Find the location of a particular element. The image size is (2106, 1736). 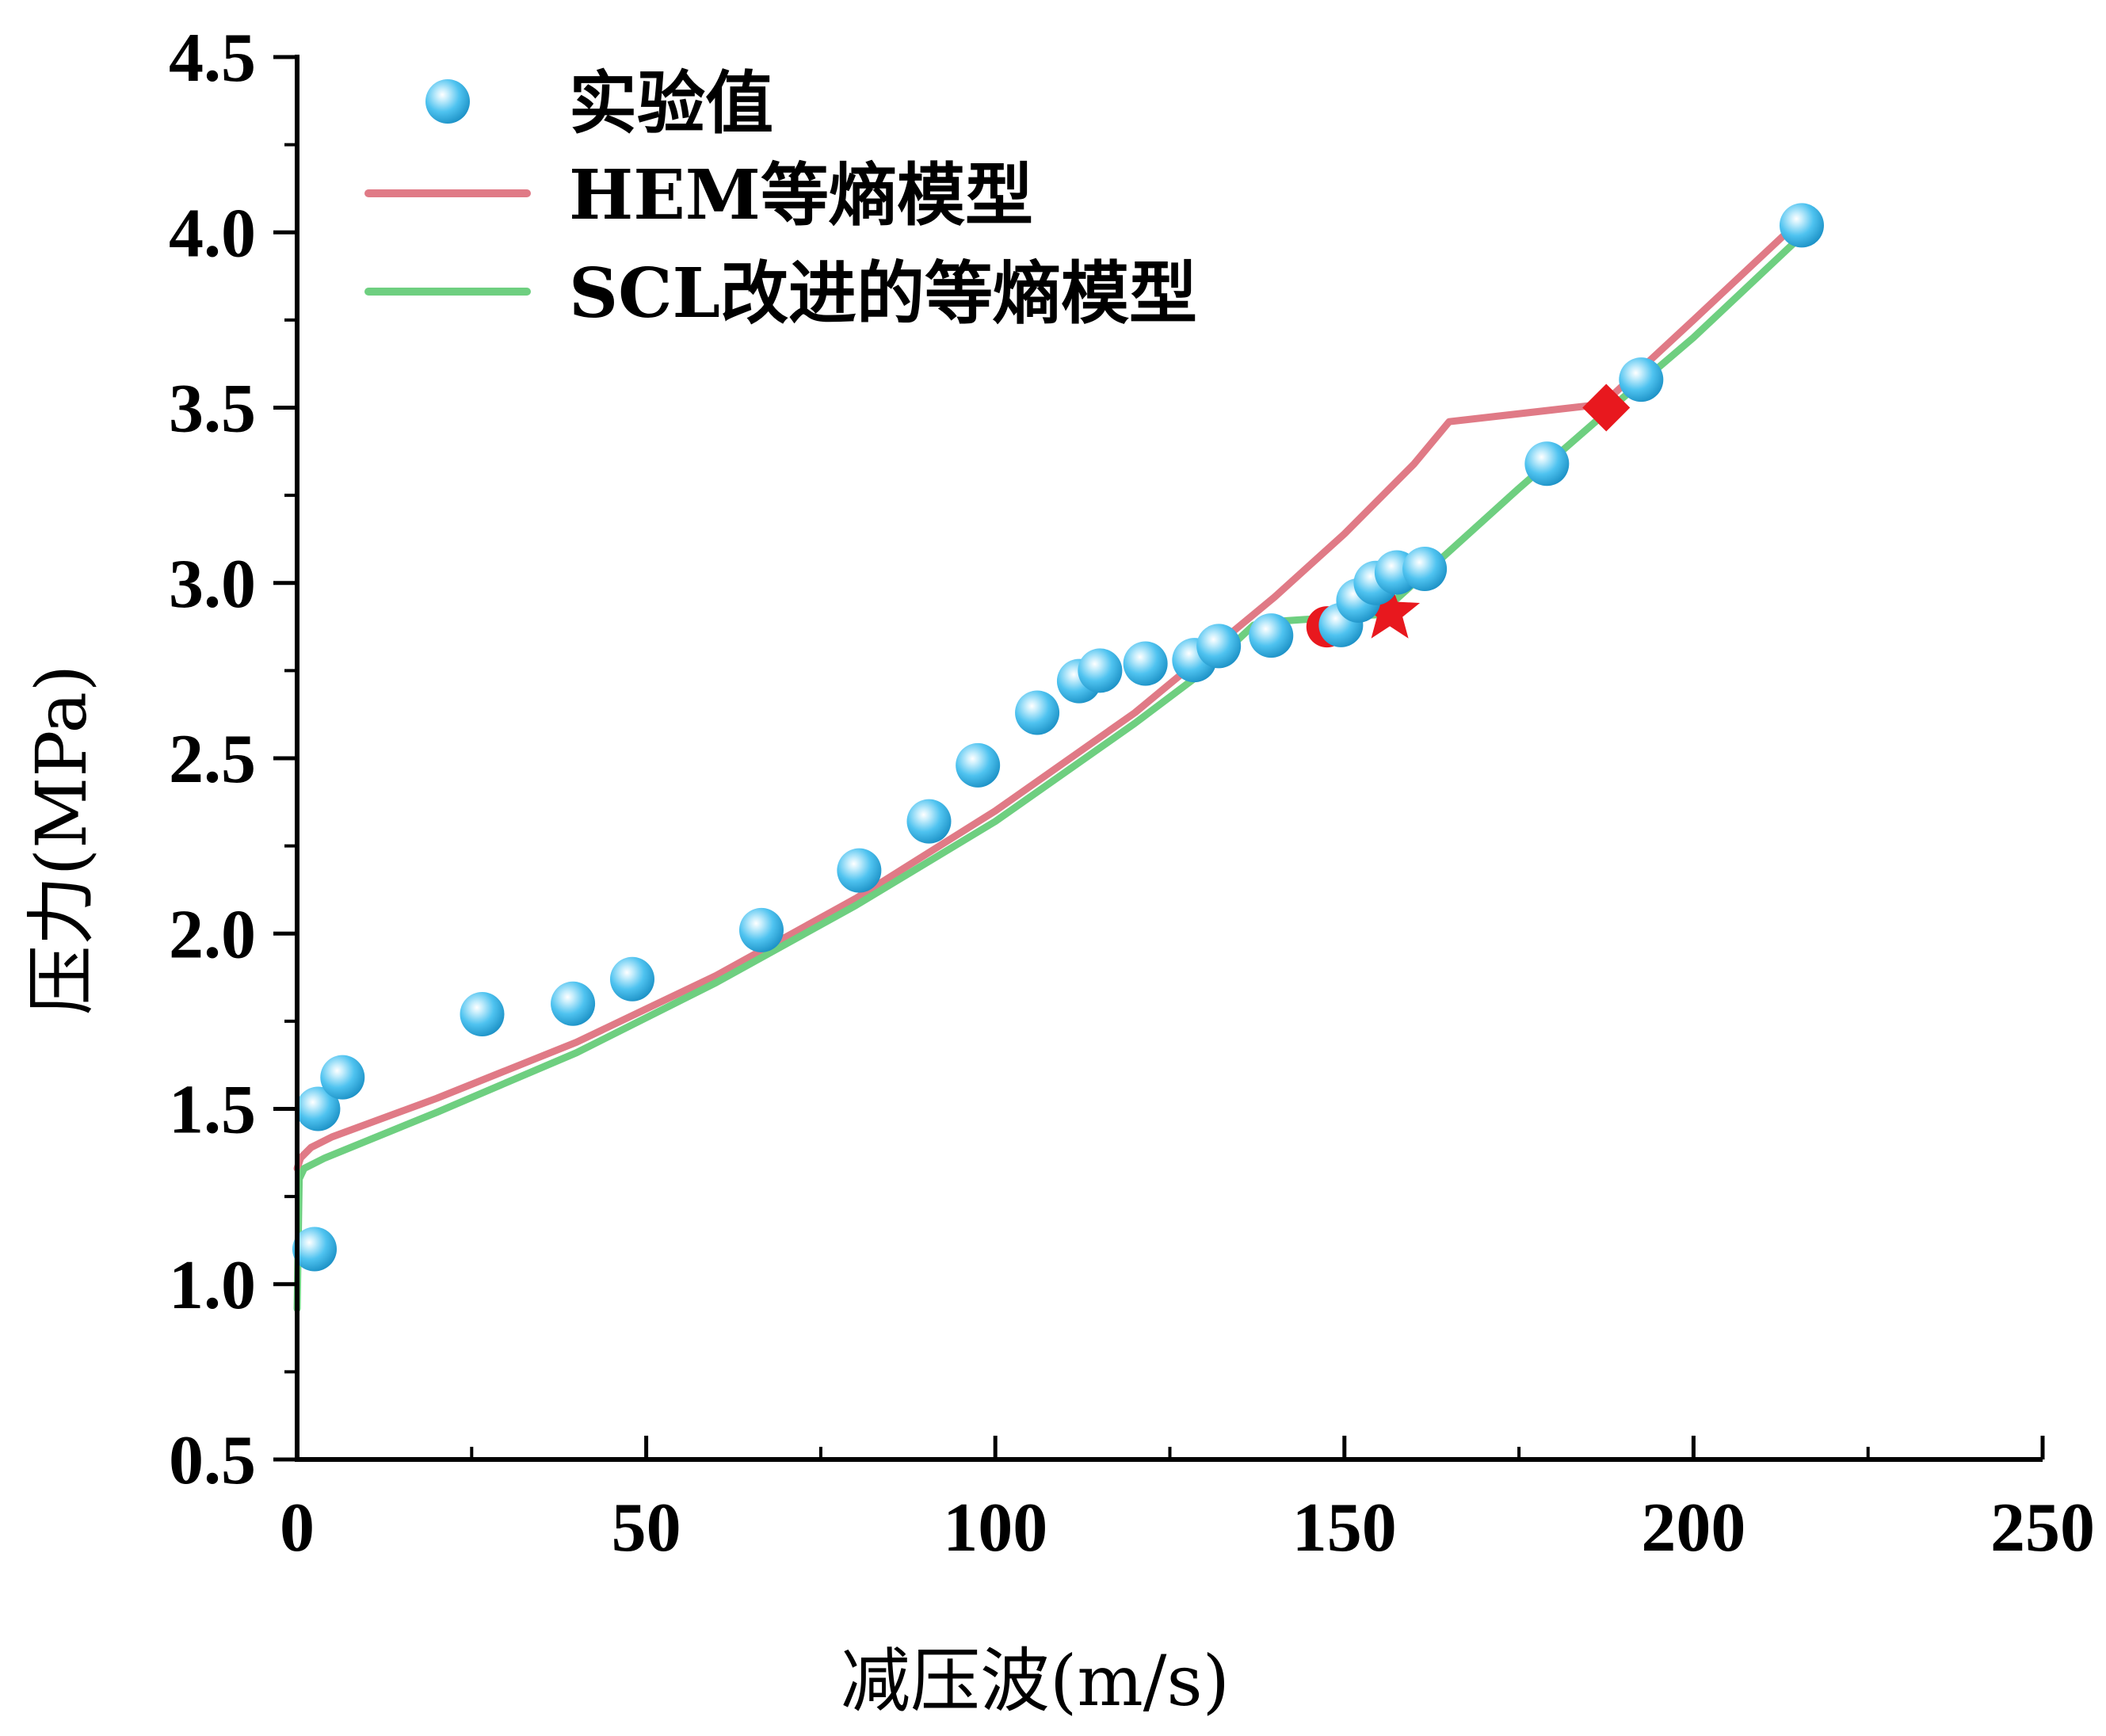

legend: 实验值 HEM等熵模型 SCL改进的等熵模型 is located at coordinates (780, 199).